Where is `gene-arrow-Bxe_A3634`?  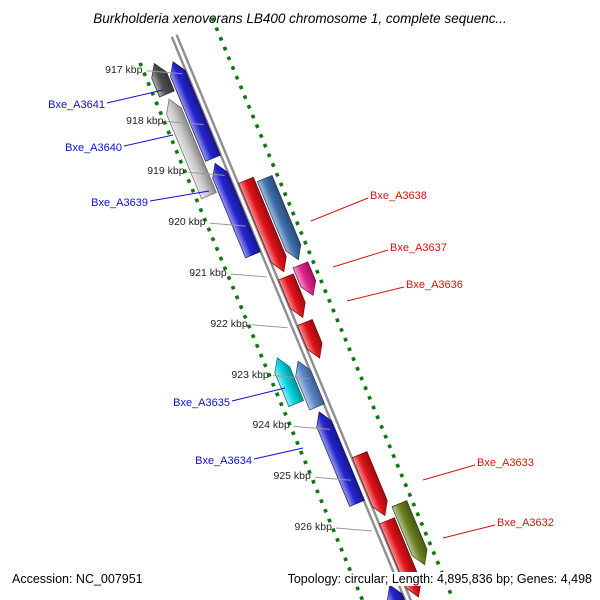 gene-arrow-Bxe_A3634 is located at coordinates (338, 458).